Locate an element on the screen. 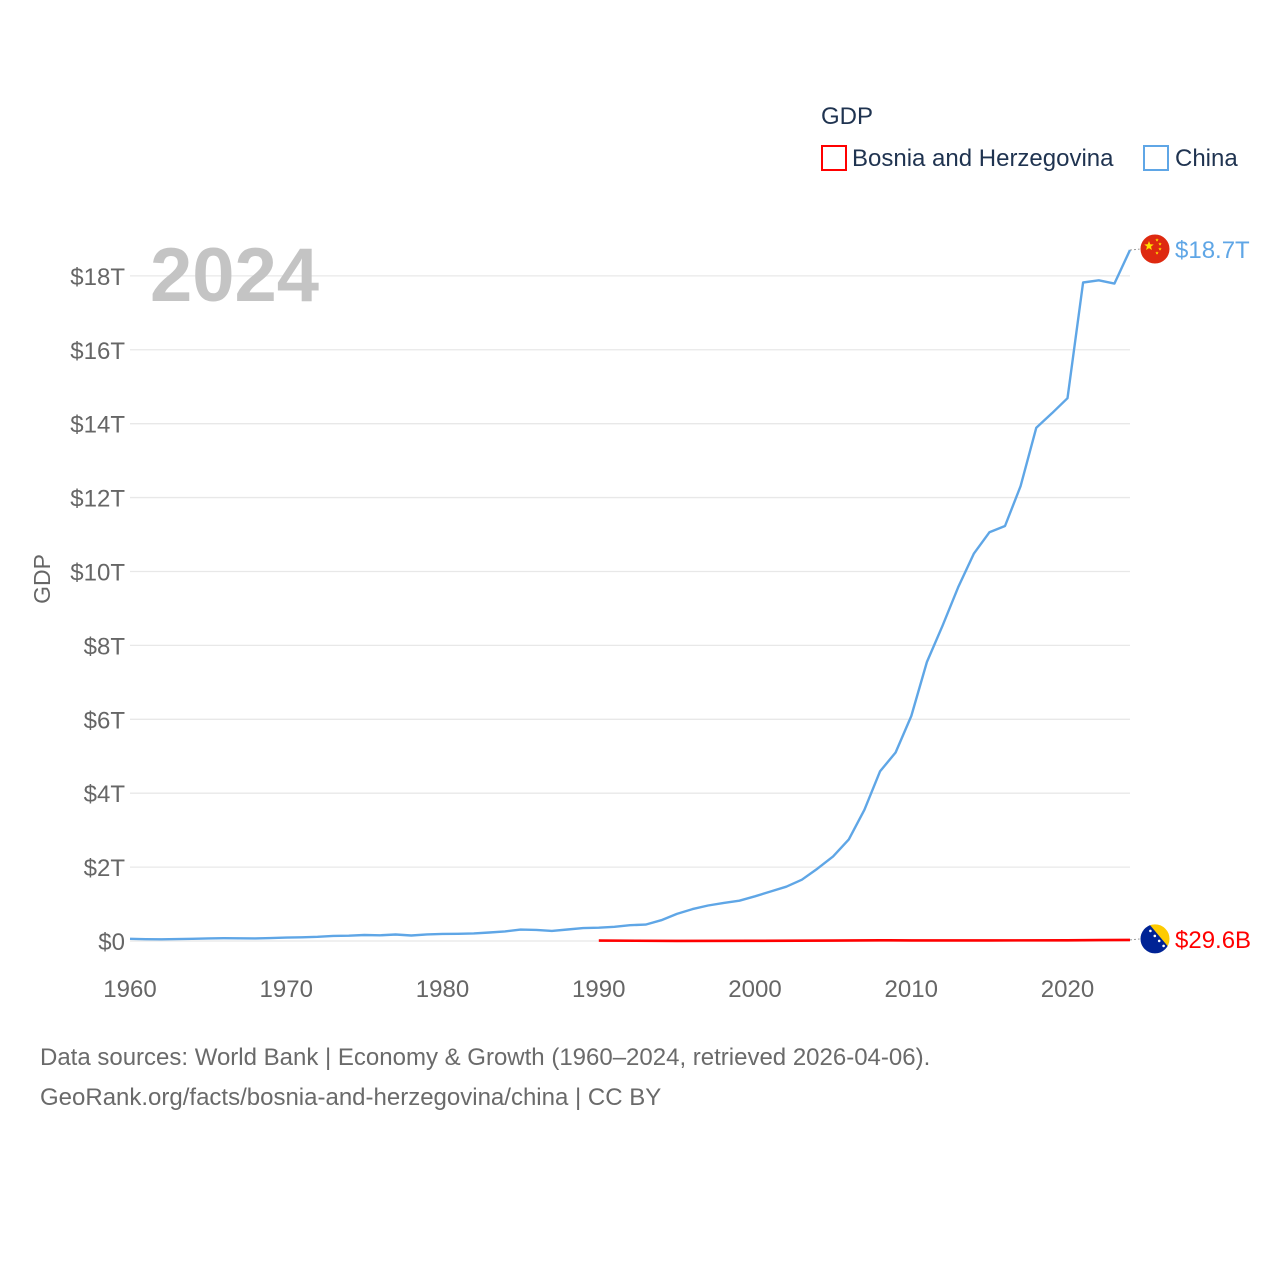 The image size is (1280, 1280). legend-title: GDP is located at coordinates (847, 116).